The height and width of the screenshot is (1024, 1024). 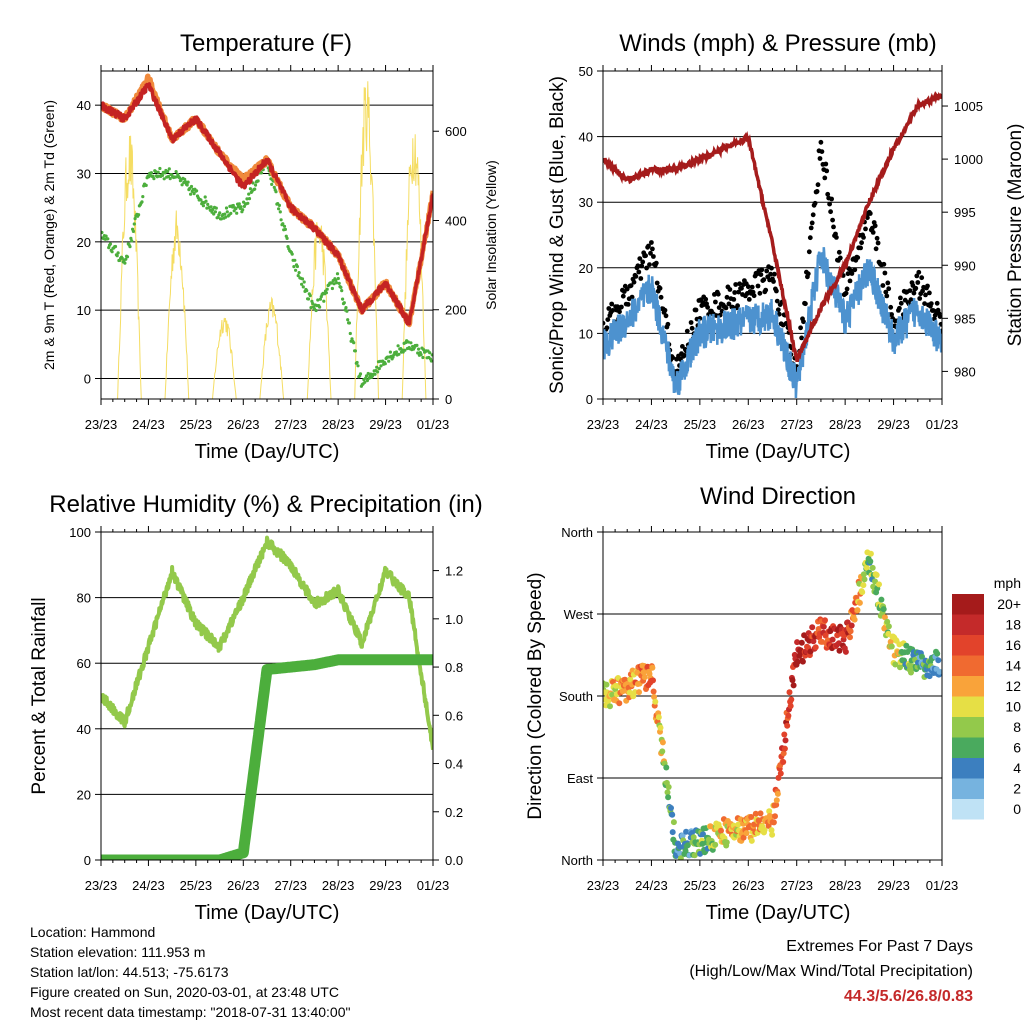 What do you see at coordinates (778, 913) in the screenshot?
I see `direction-xlabel: Time (Day/UTC)` at bounding box center [778, 913].